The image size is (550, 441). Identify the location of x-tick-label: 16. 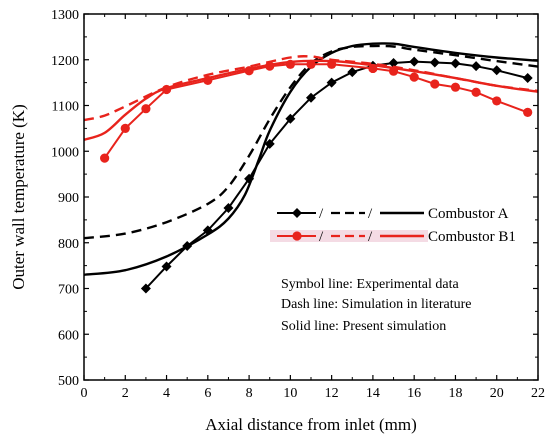
(414, 393).